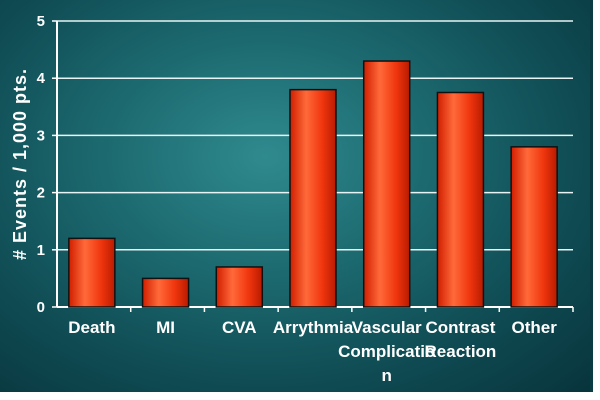 The height and width of the screenshot is (400, 600). Describe the element at coordinates (91, 327) in the screenshot. I see `x-tick-label: Death` at that location.